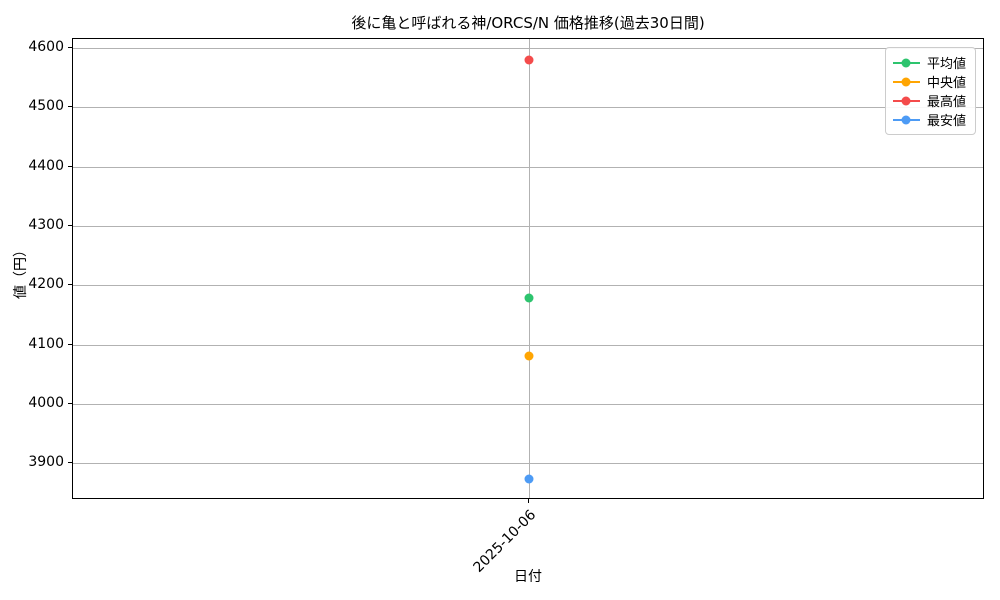 The height and width of the screenshot is (600, 1000). I want to click on legend-item: 中央値, so click(929, 81).